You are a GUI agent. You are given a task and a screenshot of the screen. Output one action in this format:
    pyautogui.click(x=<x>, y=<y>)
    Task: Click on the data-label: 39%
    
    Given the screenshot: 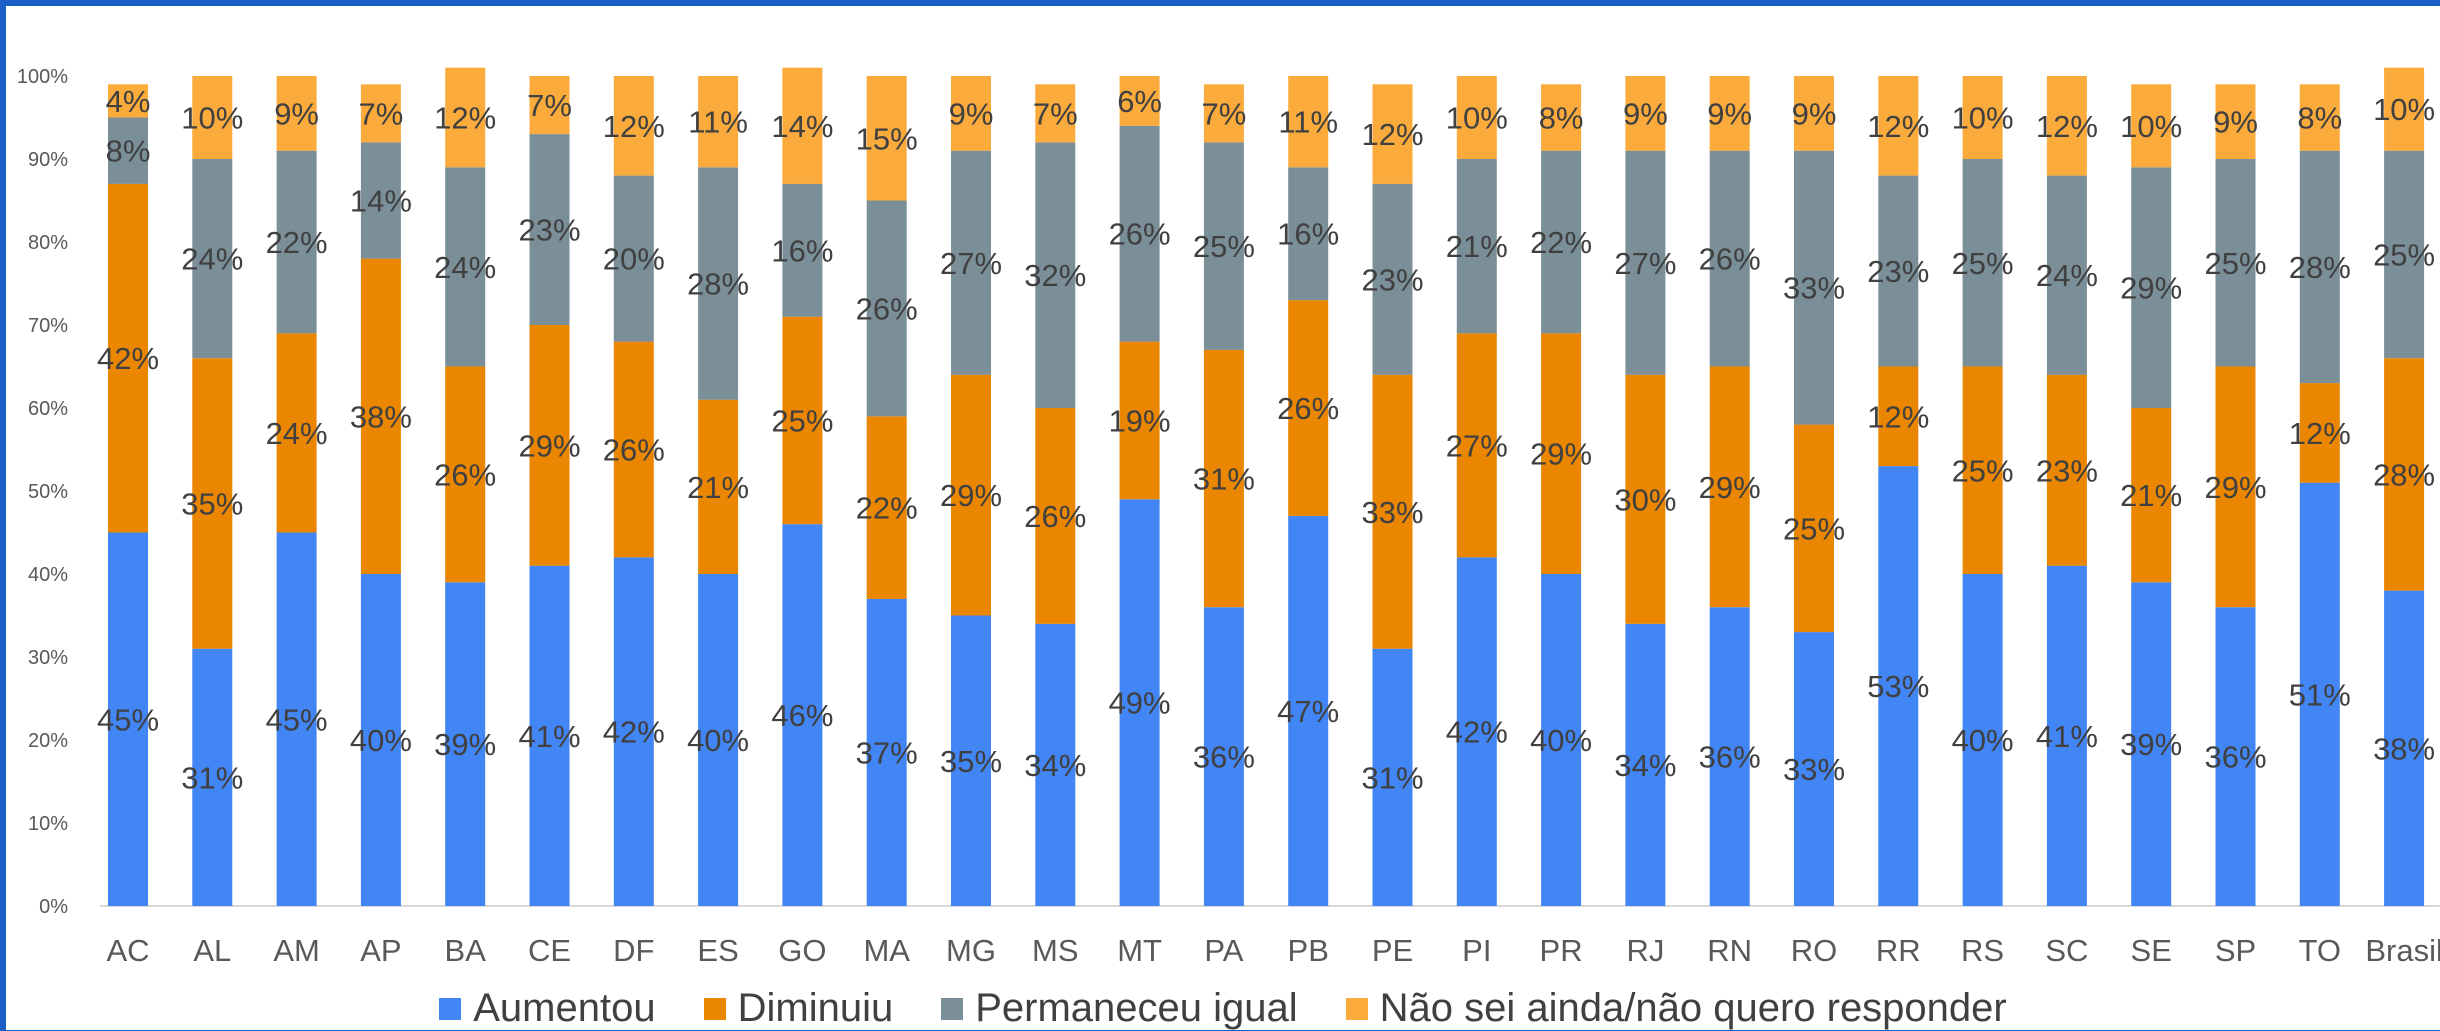 What is the action you would take?
    pyautogui.click(x=2151, y=744)
    